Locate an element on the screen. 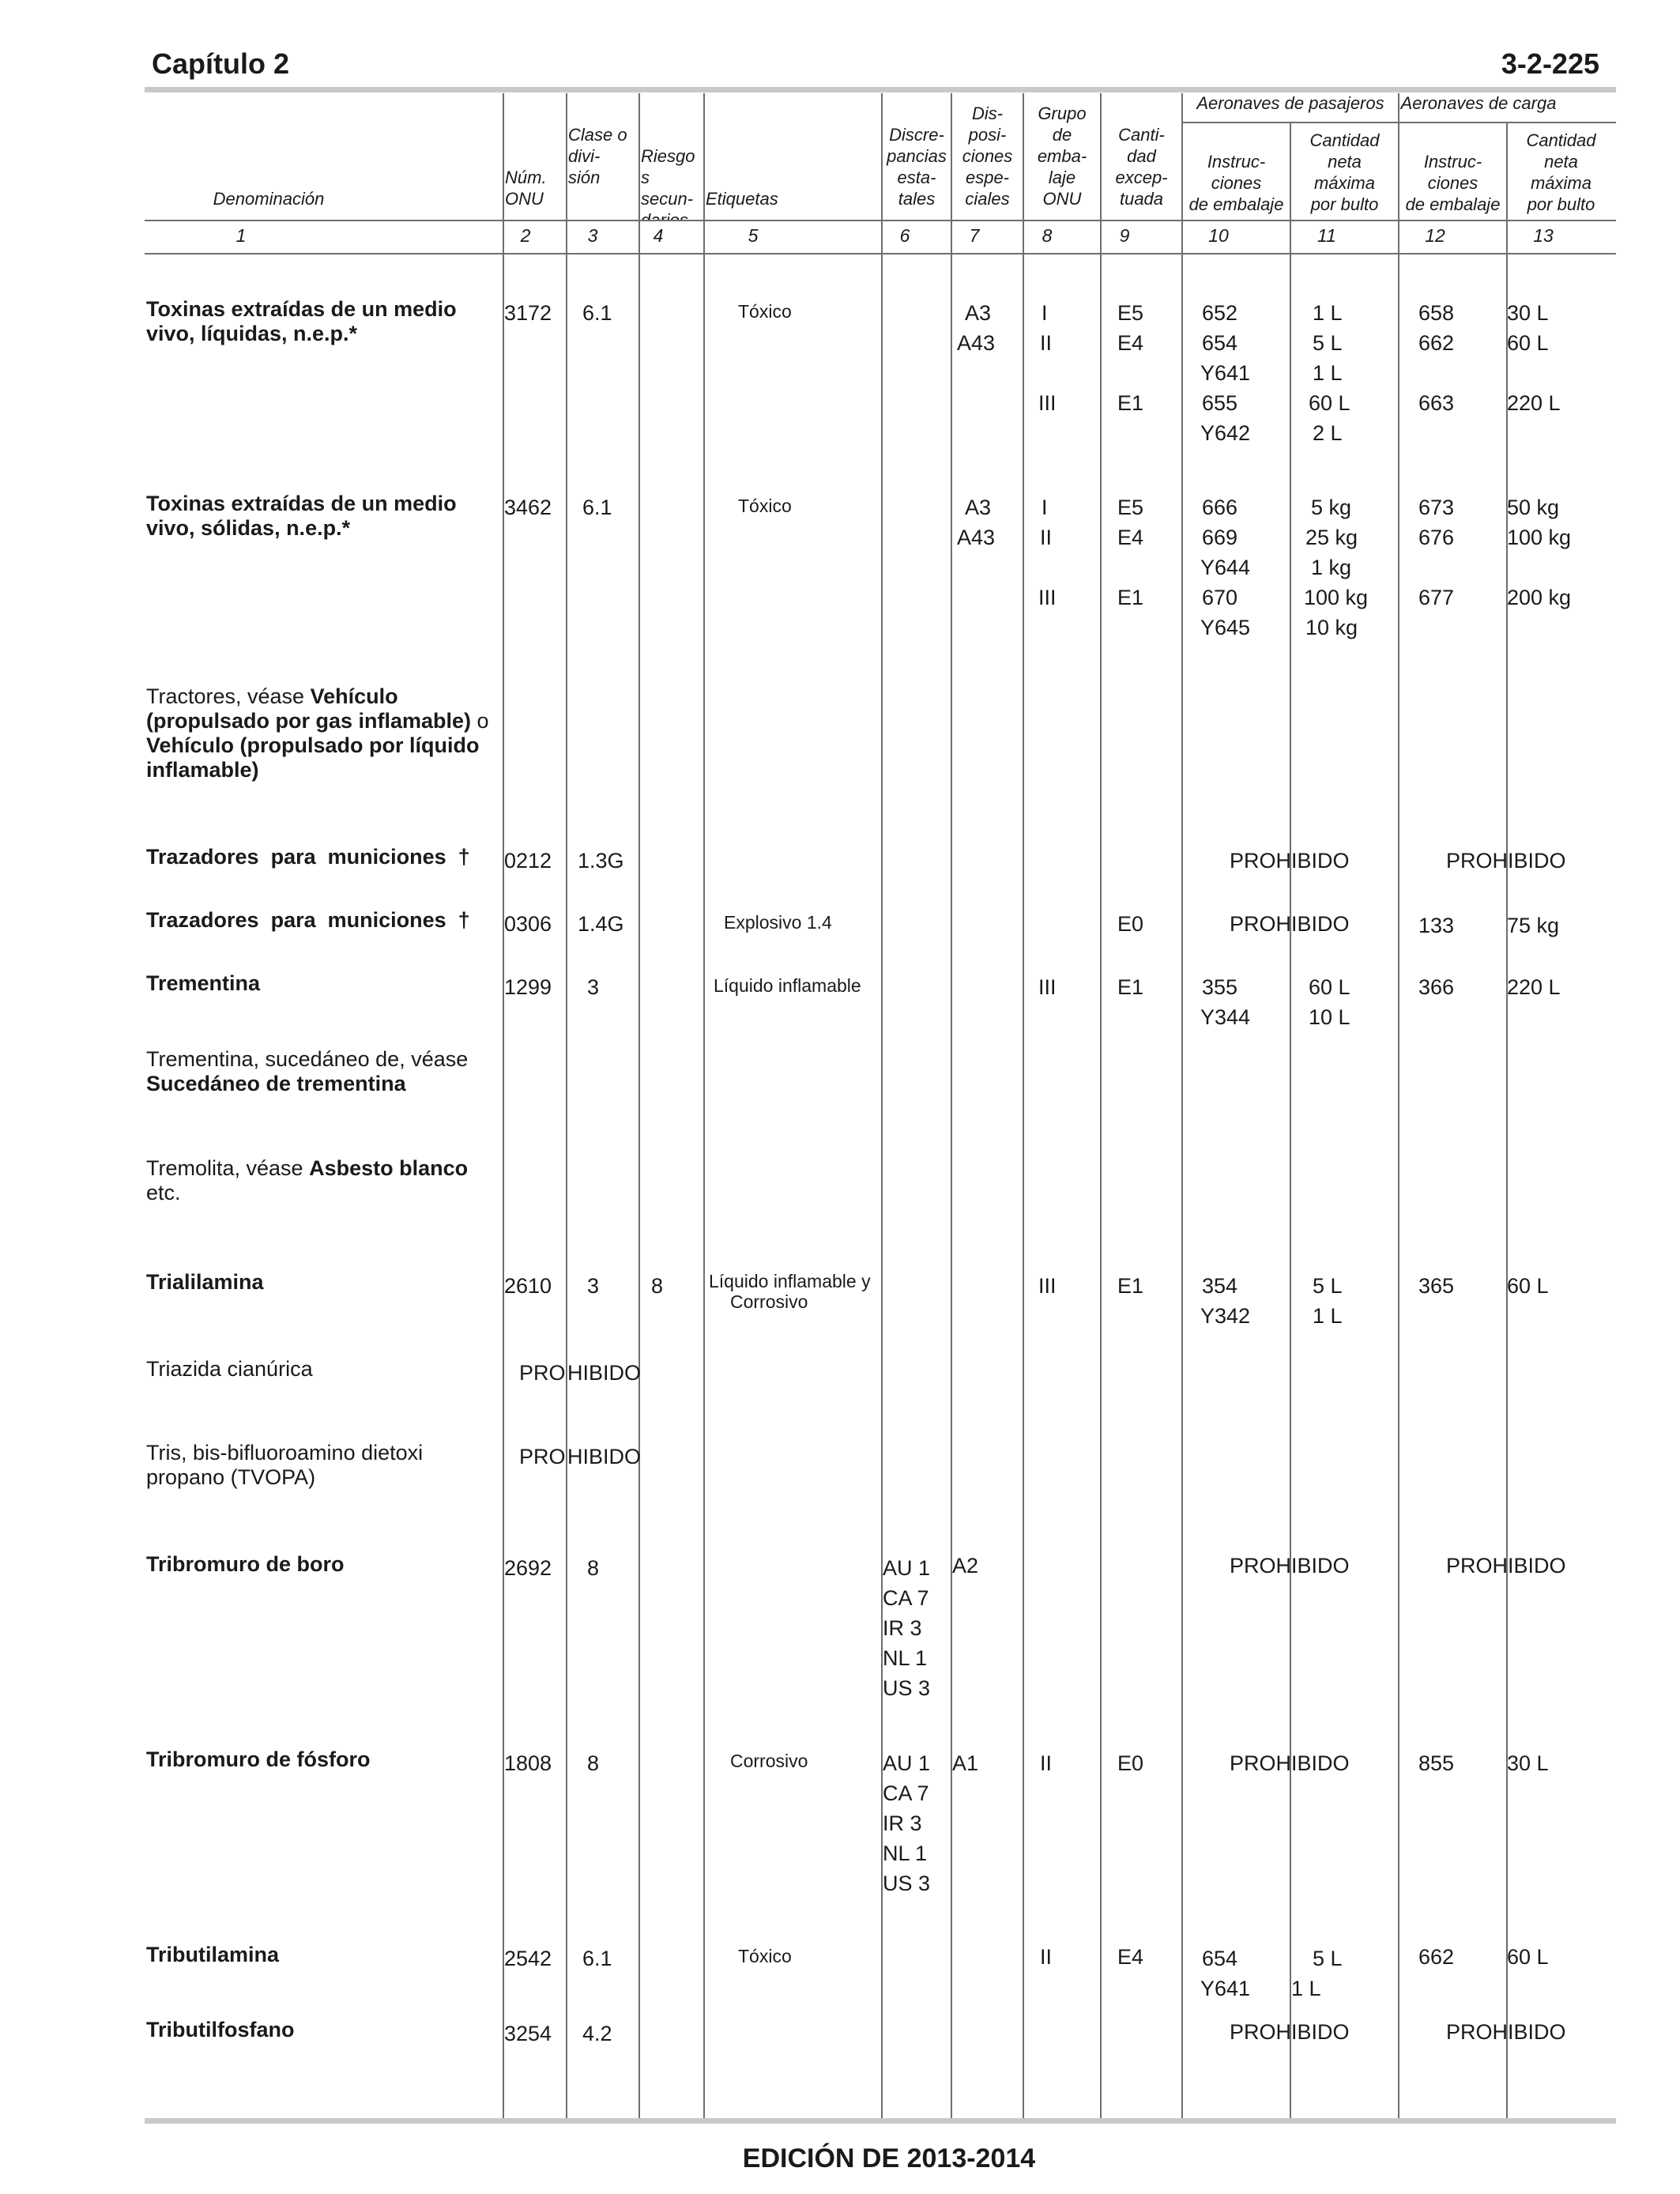  col-number: 5 is located at coordinates (753, 235).